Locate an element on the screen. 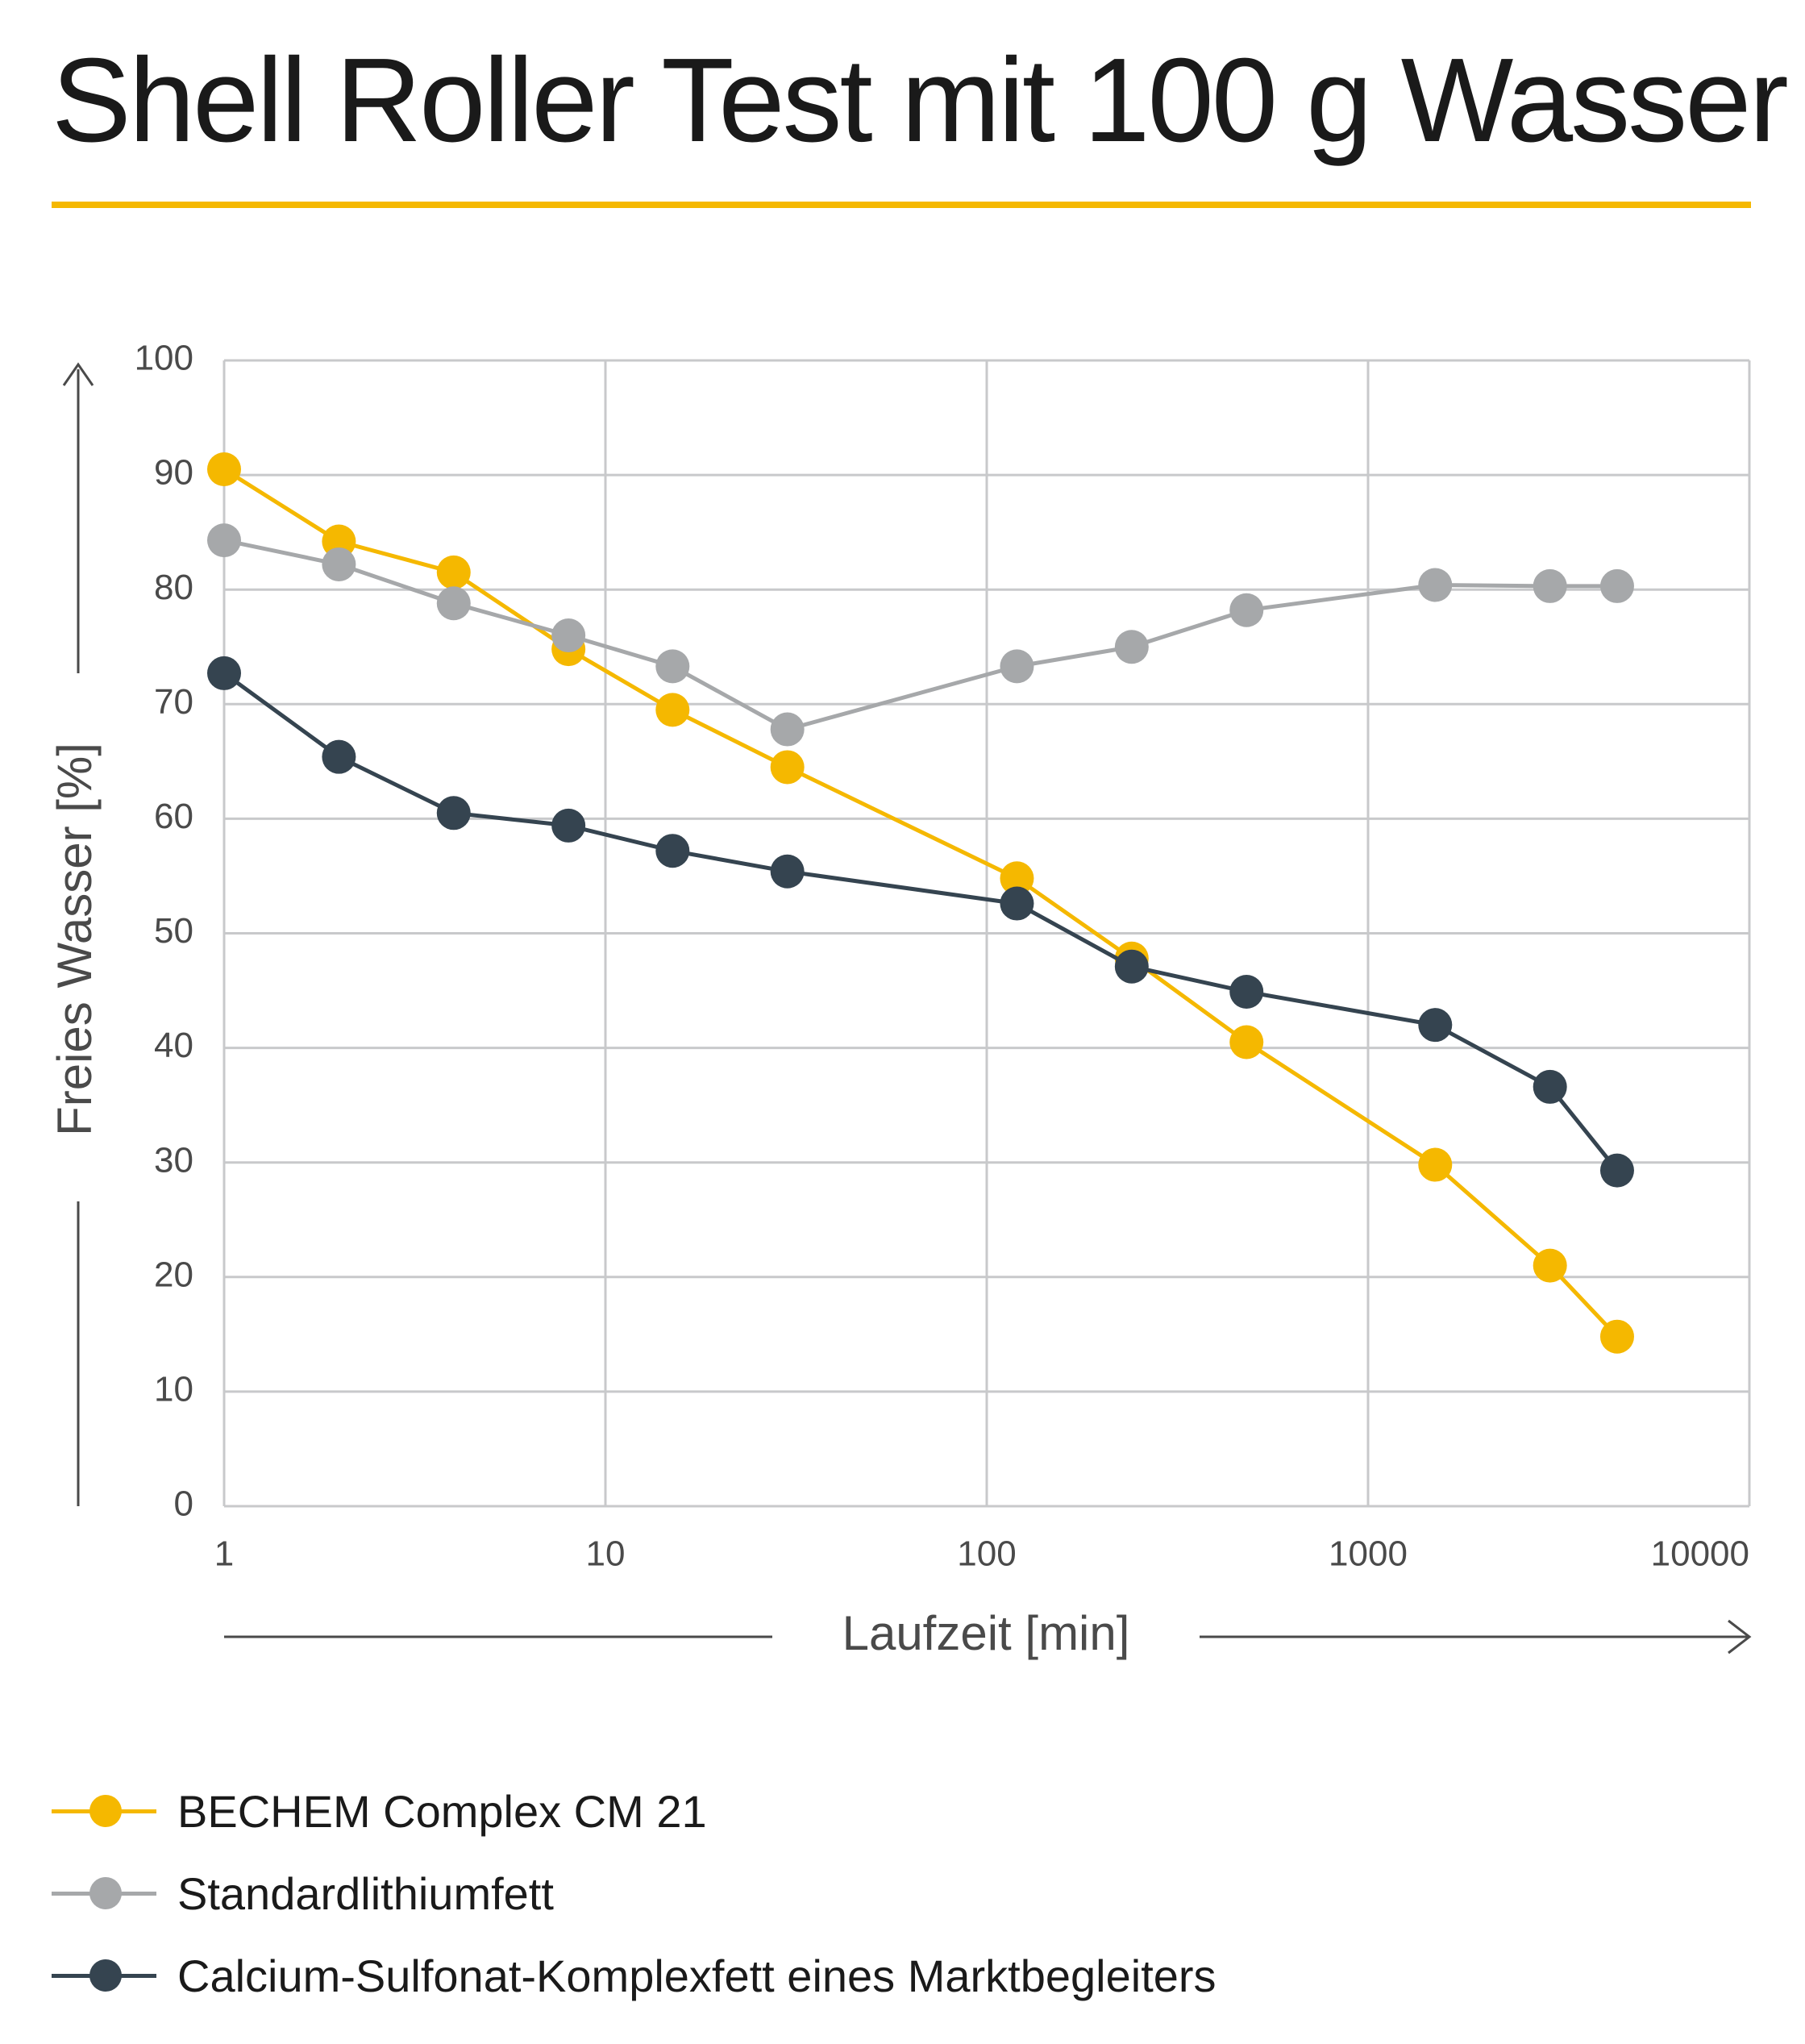  y-tick-label: 10 is located at coordinates (174, 1389).